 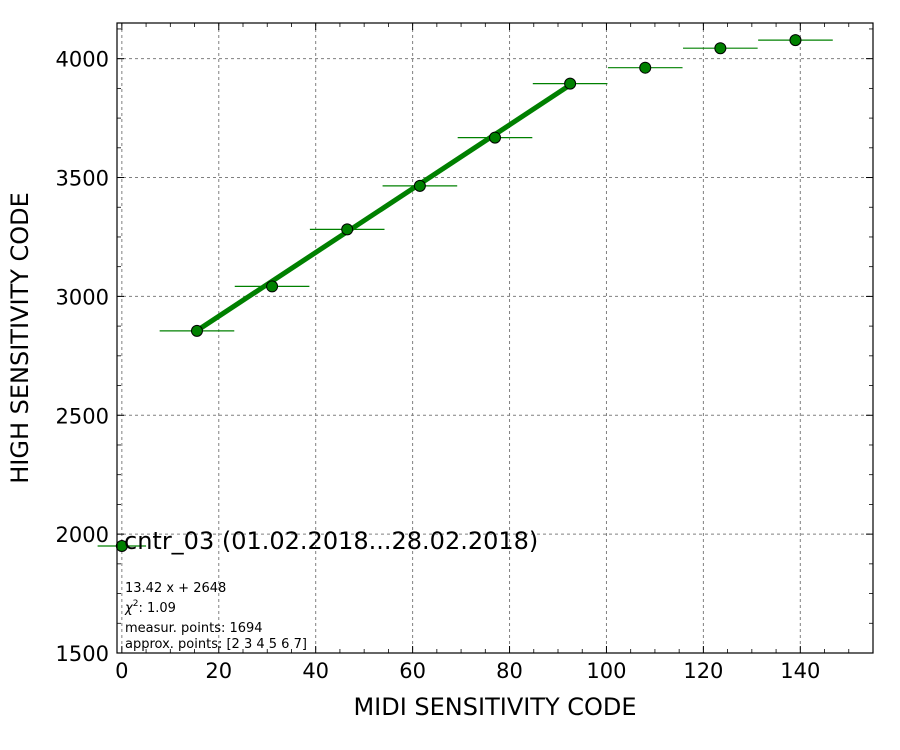 I want to click on x-tick-label: 0, so click(x=121, y=671).